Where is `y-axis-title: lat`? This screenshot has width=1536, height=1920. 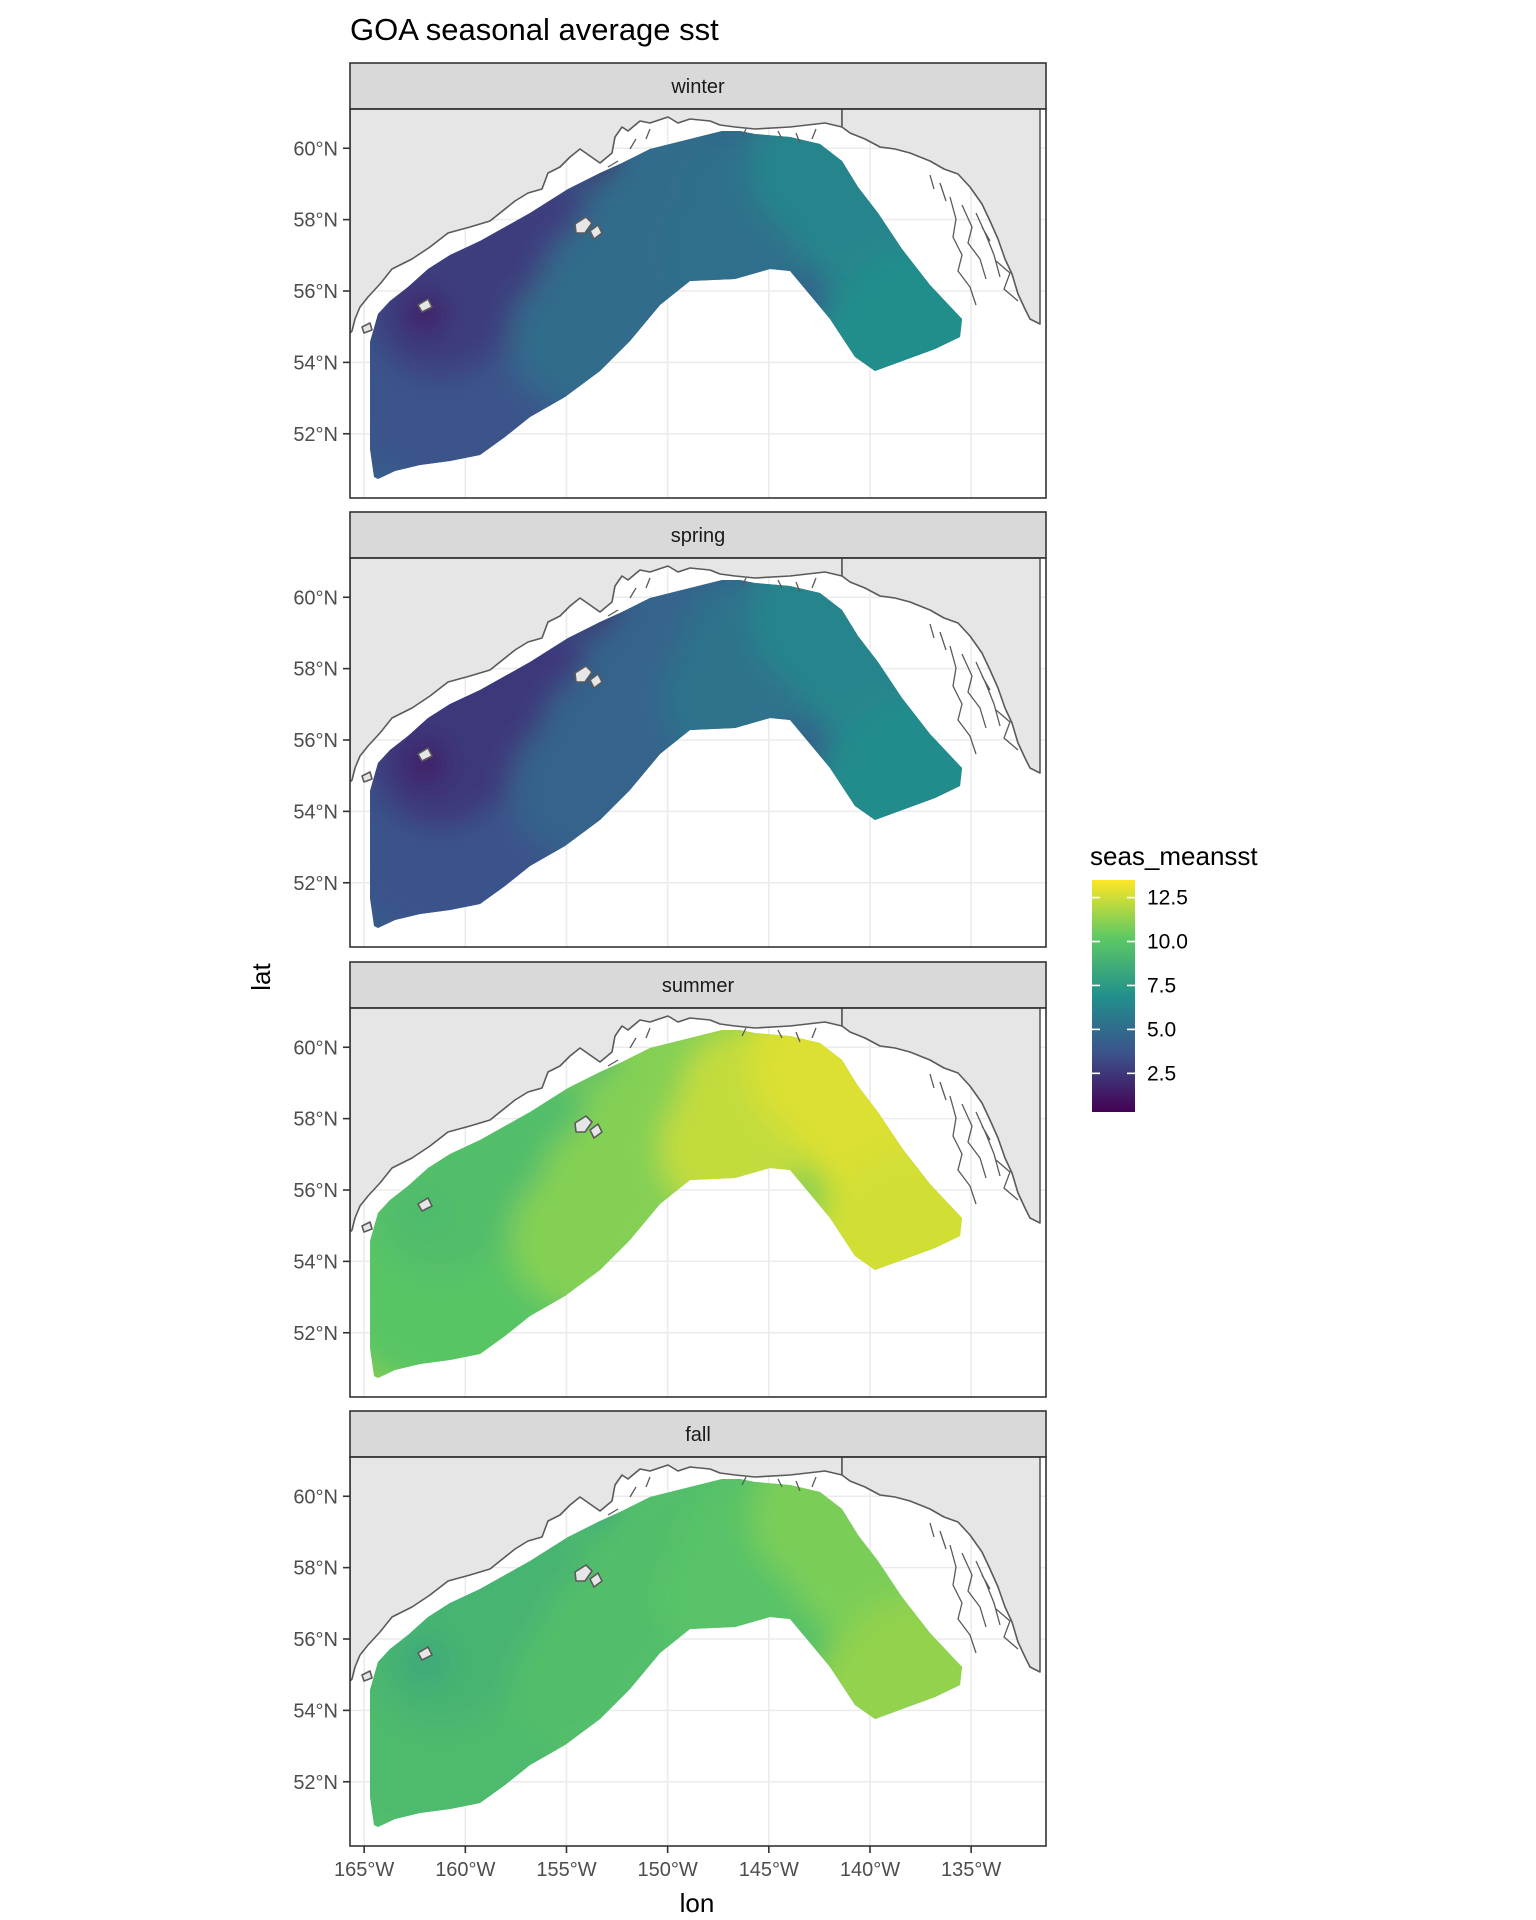 y-axis-title: lat is located at coordinates (261, 976).